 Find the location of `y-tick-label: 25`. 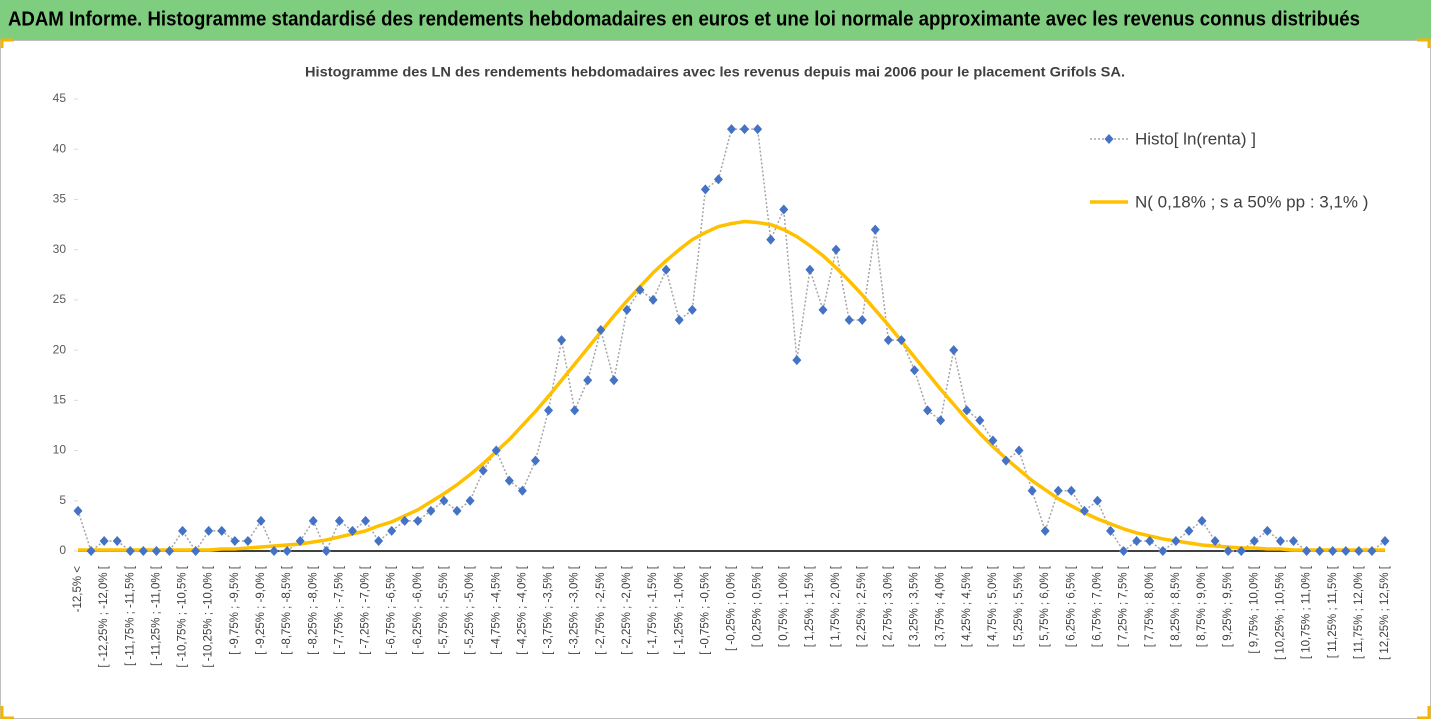

y-tick-label: 25 is located at coordinates (60, 299).